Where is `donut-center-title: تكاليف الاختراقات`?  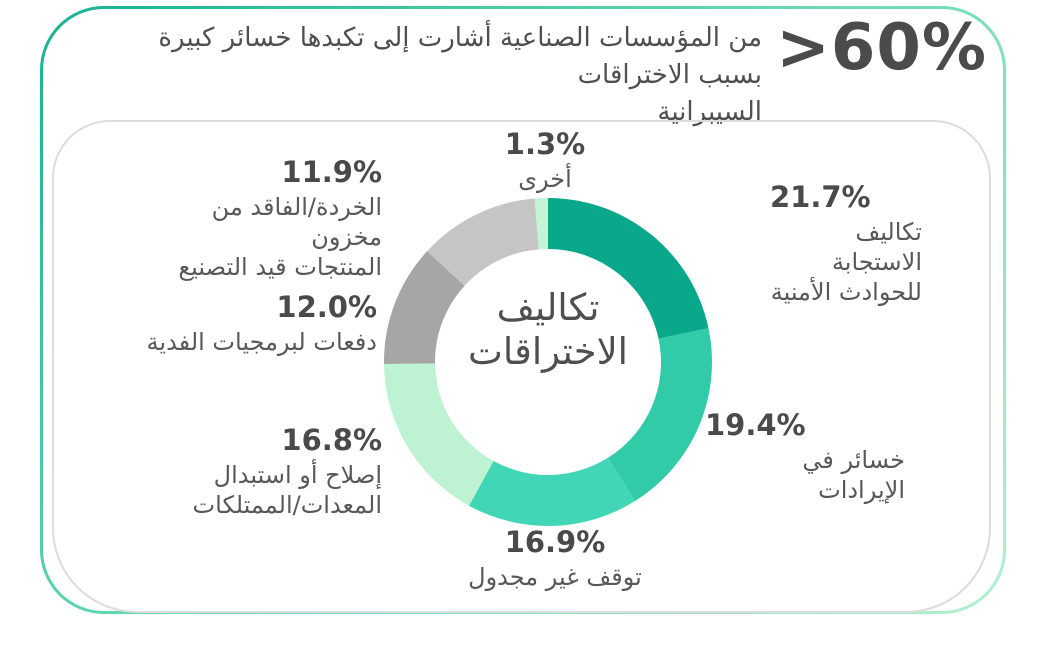 donut-center-title: تكاليف الاختراقات is located at coordinates (548, 330).